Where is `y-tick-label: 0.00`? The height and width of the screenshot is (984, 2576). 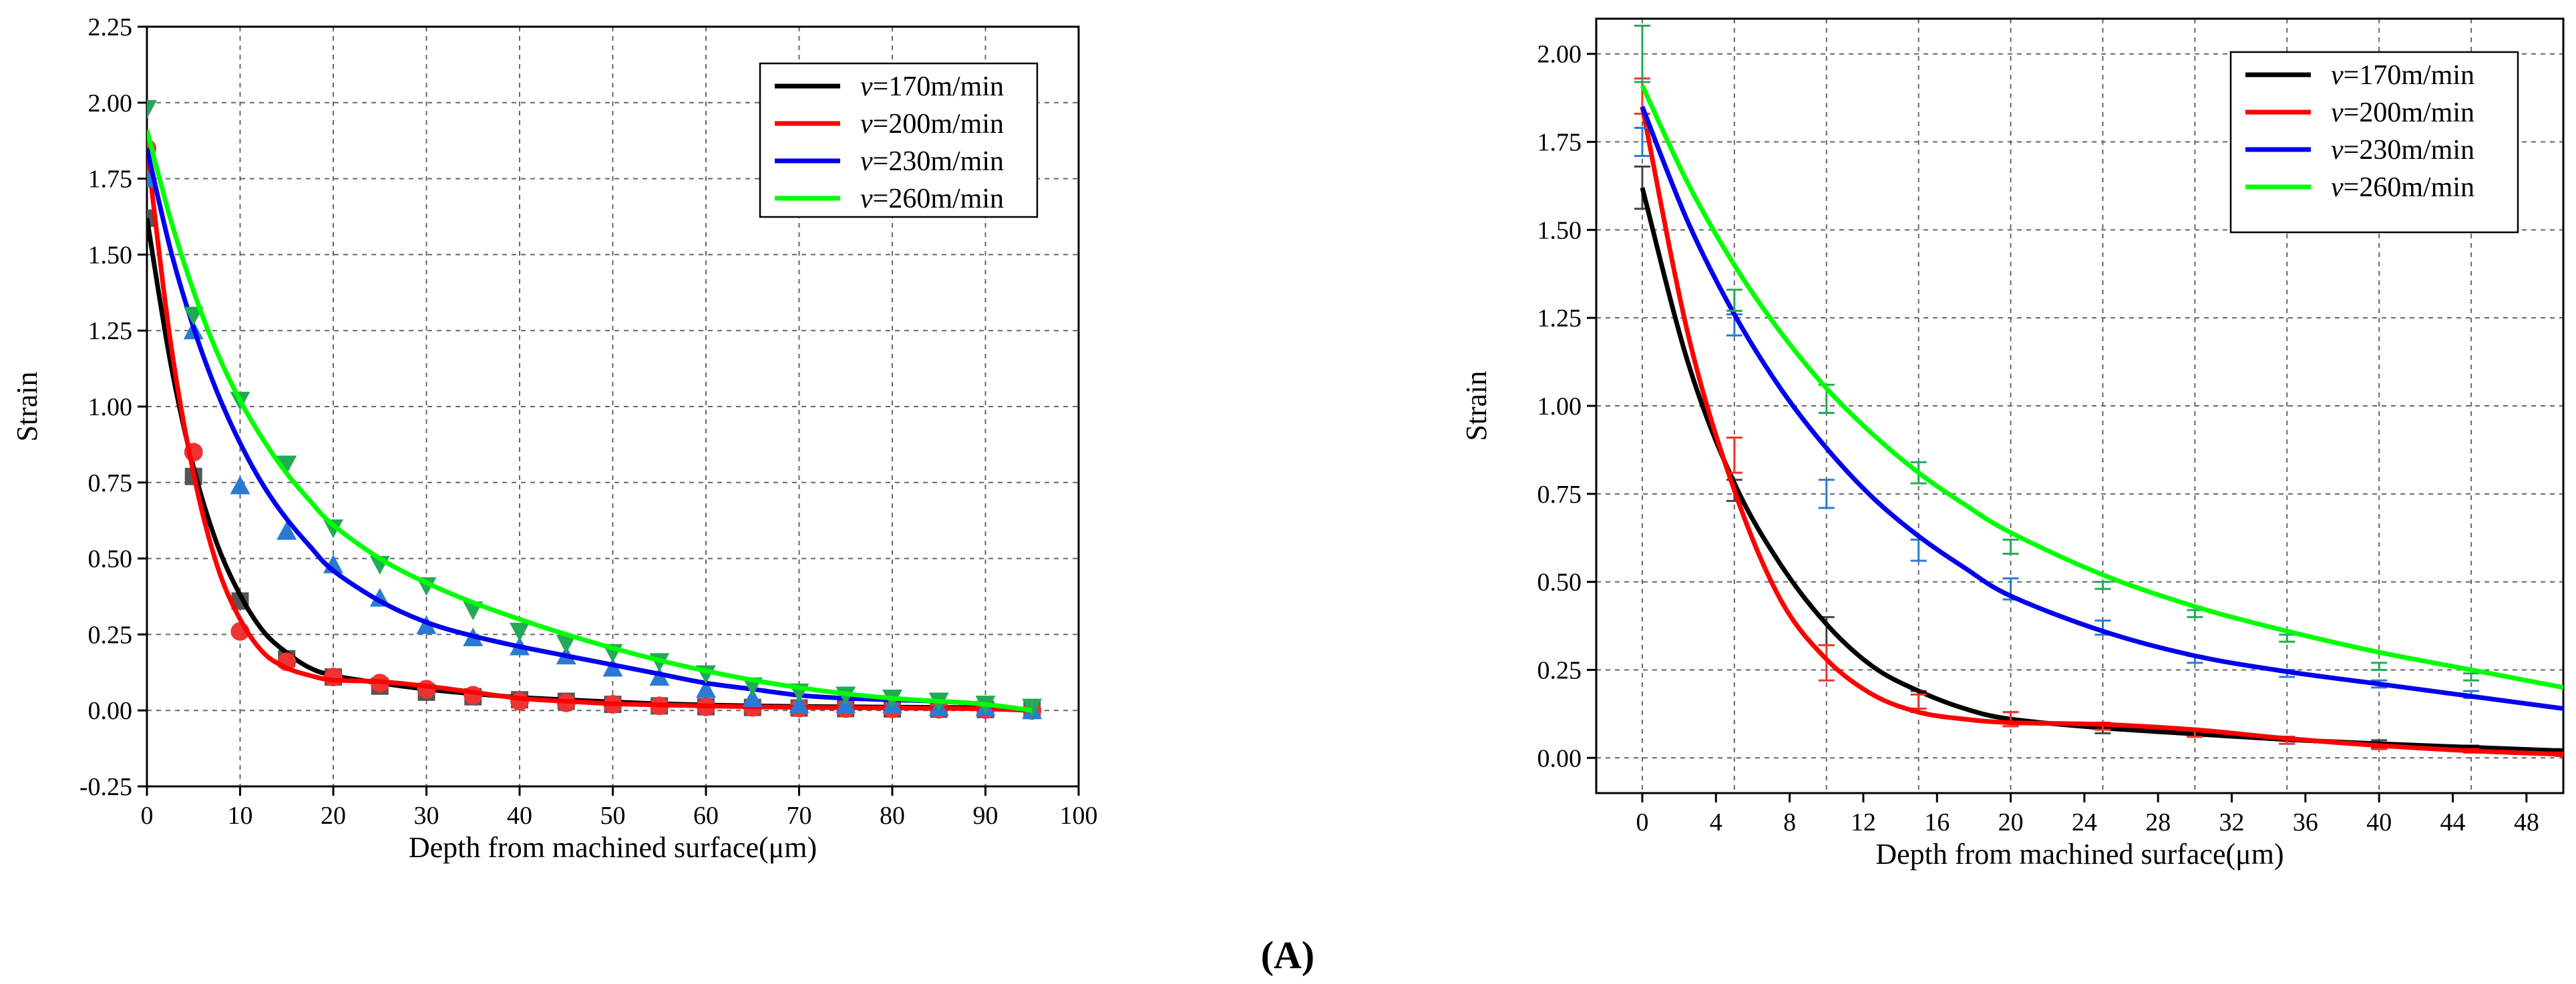
y-tick-label: 0.00 is located at coordinates (110, 711).